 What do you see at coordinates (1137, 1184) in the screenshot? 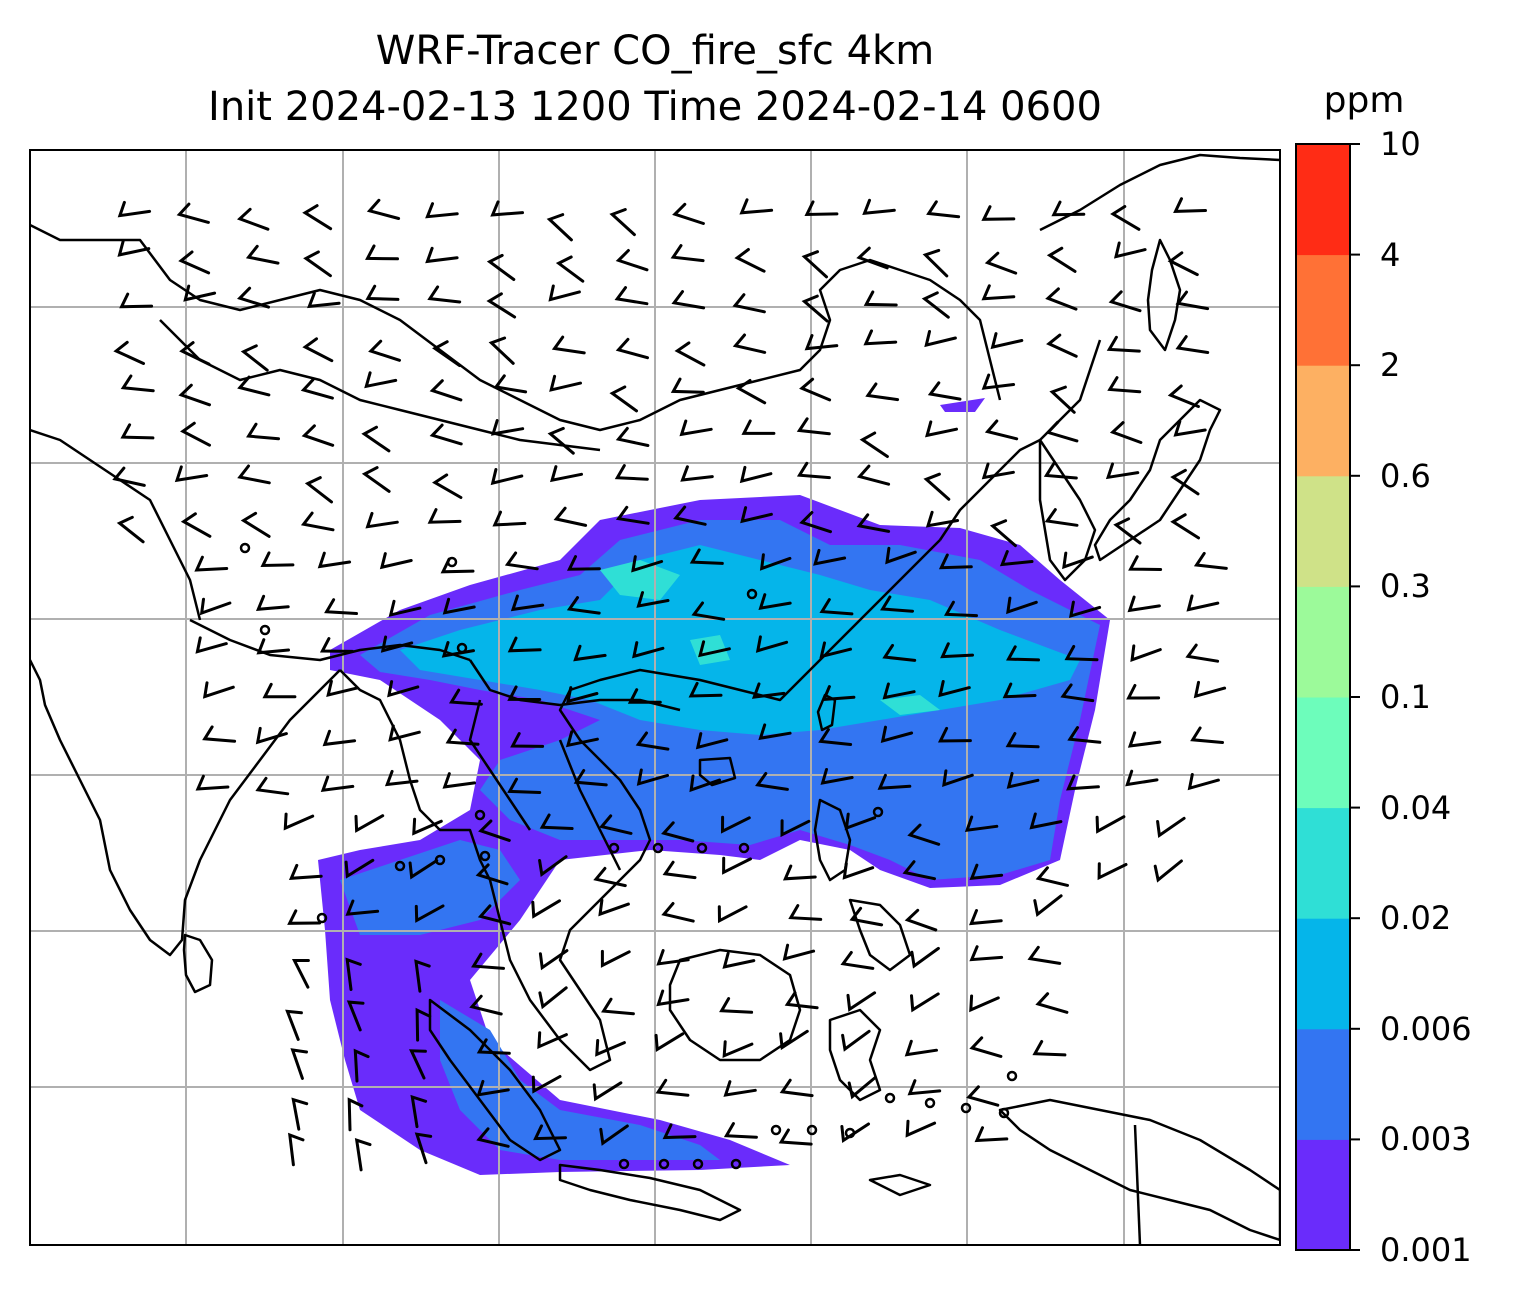
I see `new-guinea-border` at bounding box center [1137, 1184].